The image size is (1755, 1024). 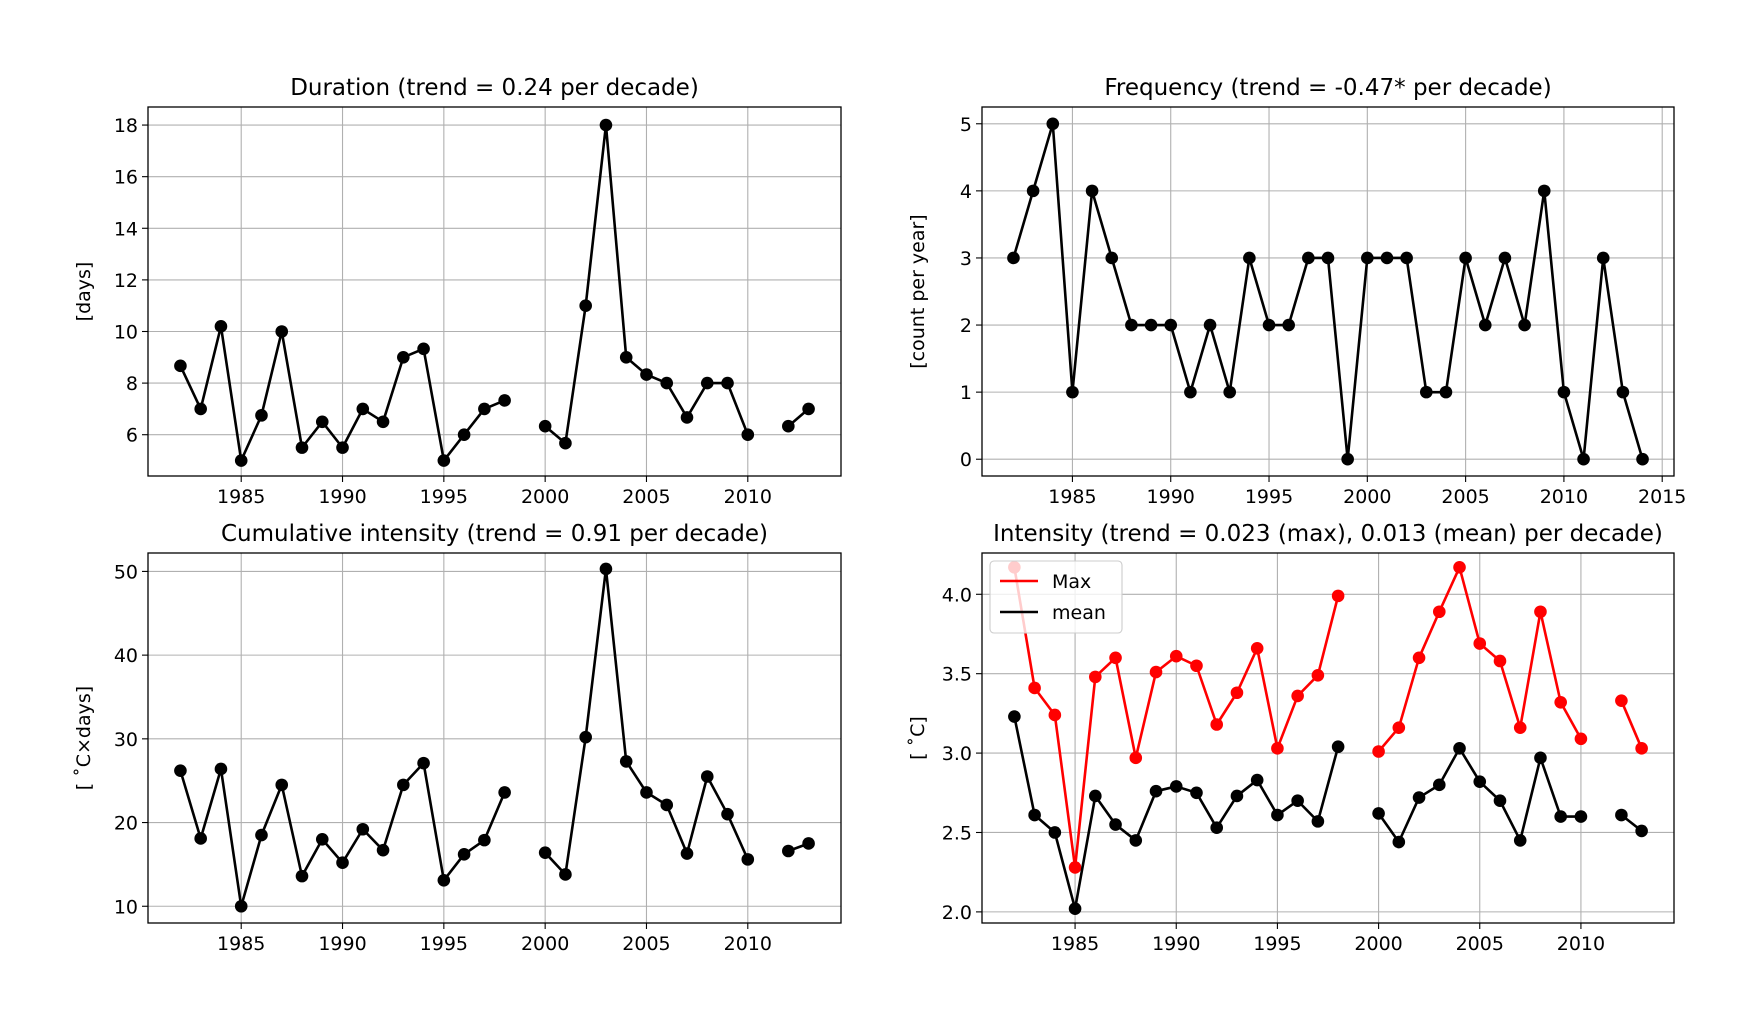 What do you see at coordinates (132, 384) in the screenshot?
I see `y-tick-label: 8` at bounding box center [132, 384].